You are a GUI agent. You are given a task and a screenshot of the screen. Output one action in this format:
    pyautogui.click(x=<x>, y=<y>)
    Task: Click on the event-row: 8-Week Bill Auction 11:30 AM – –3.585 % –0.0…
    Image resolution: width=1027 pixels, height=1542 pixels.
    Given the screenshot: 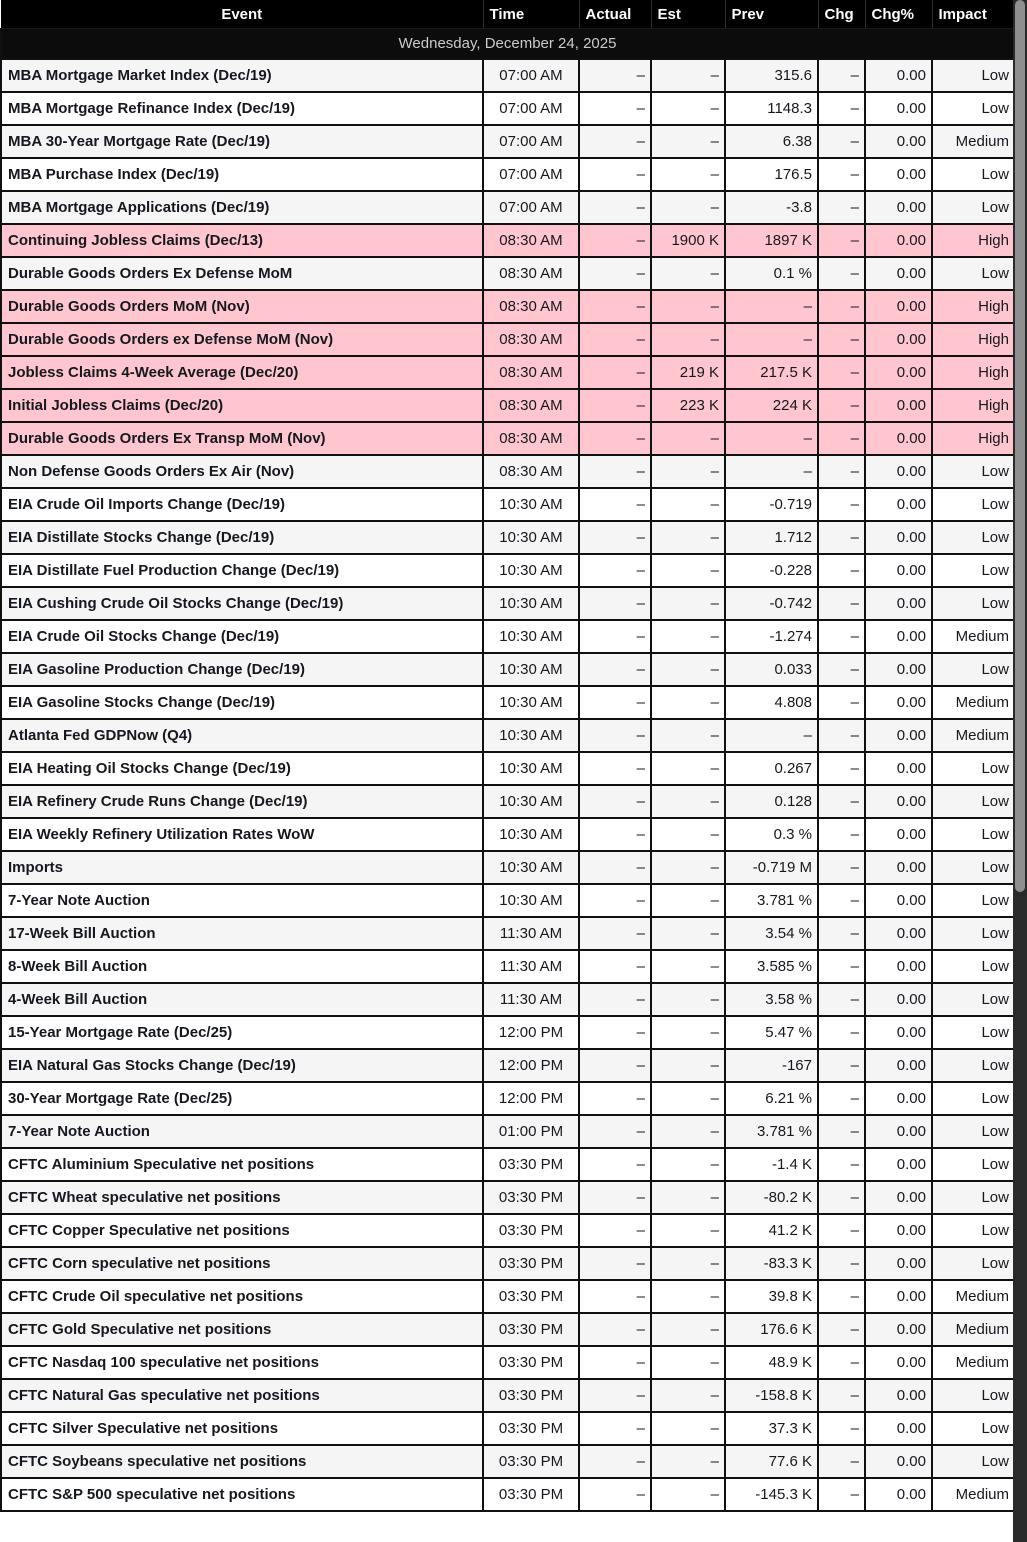 What is the action you would take?
    pyautogui.click(x=506, y=966)
    